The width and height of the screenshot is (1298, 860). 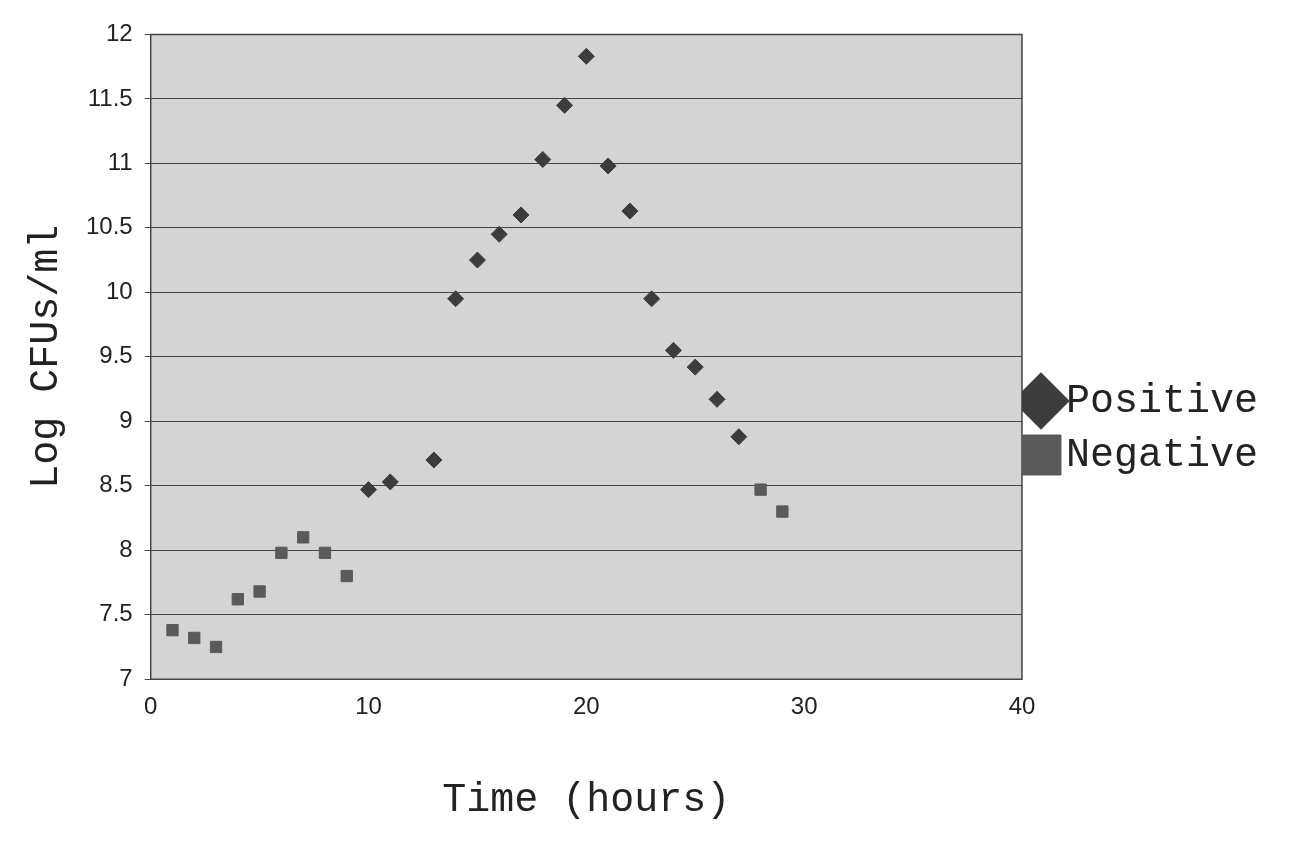 What do you see at coordinates (1161, 401) in the screenshot?
I see `legend-label: Positive` at bounding box center [1161, 401].